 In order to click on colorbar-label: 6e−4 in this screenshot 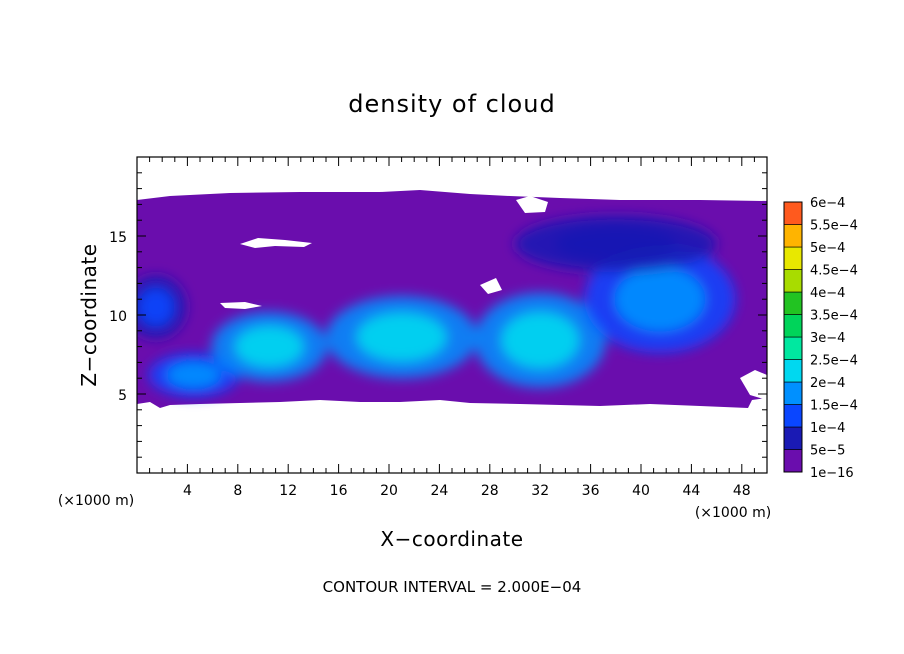, I will do `click(827, 203)`.